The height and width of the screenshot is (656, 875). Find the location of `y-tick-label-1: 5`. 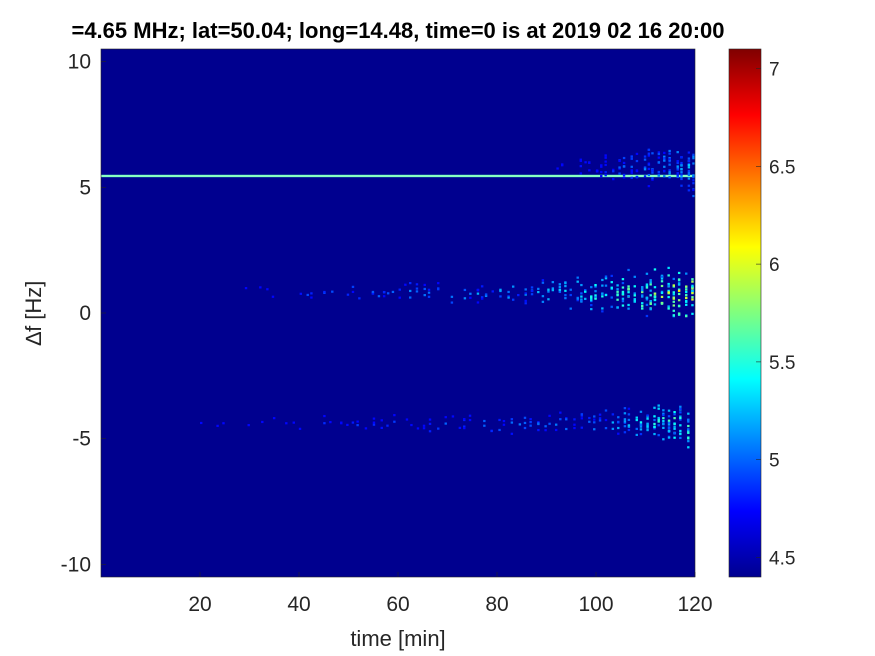

y-tick-label-1: 5 is located at coordinates (85, 187).